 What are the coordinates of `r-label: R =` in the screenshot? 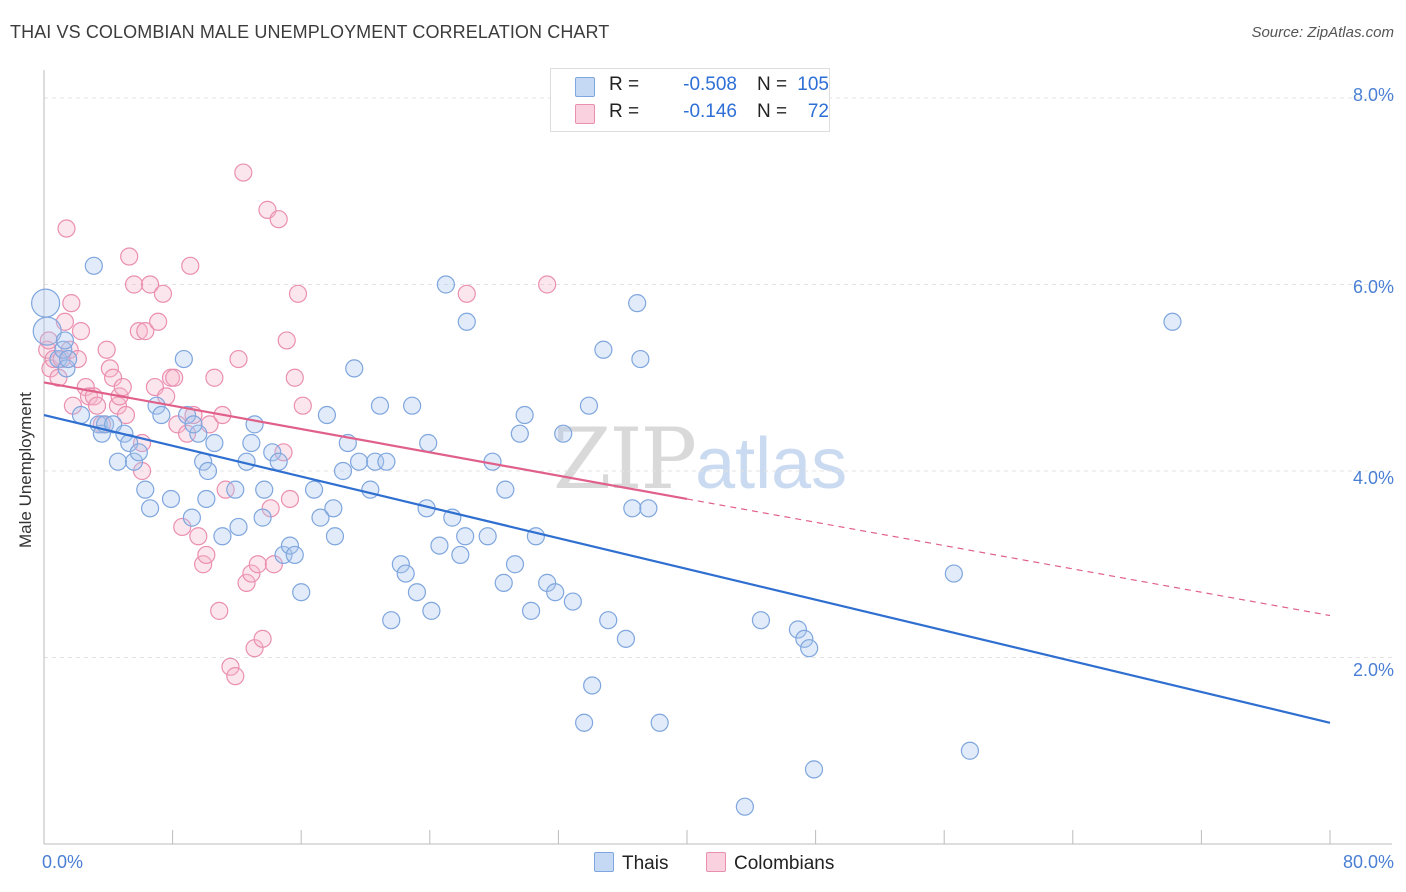 It's located at (624, 84).